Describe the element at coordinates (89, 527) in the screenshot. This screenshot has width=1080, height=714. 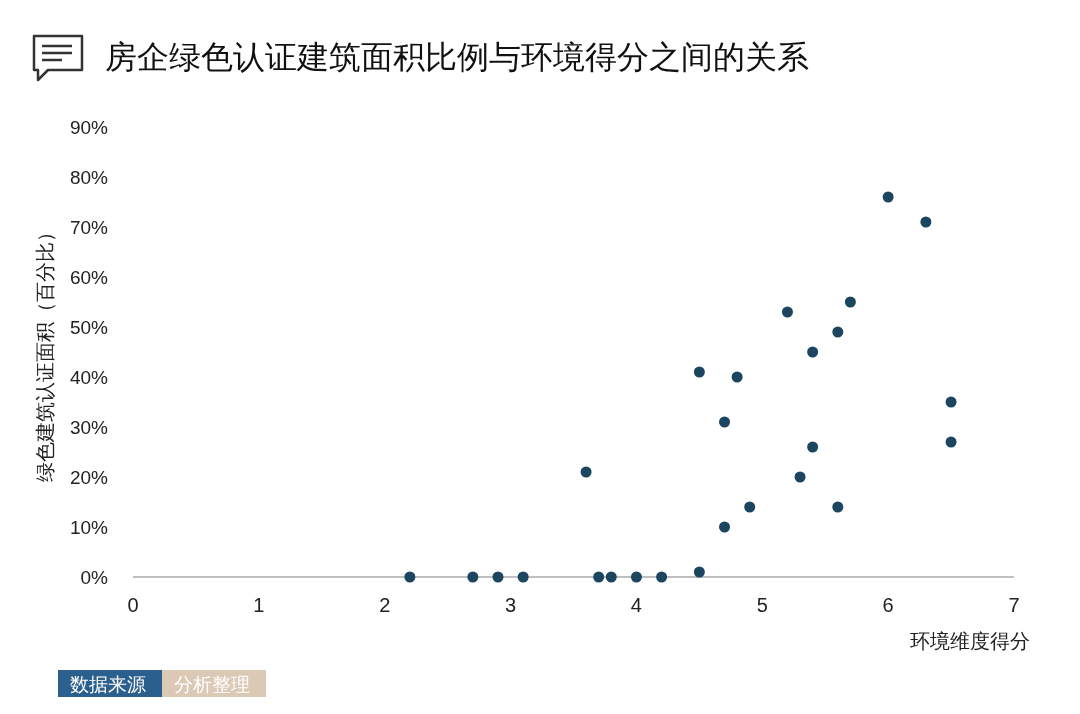
I see `y-tick-label: 10%` at that location.